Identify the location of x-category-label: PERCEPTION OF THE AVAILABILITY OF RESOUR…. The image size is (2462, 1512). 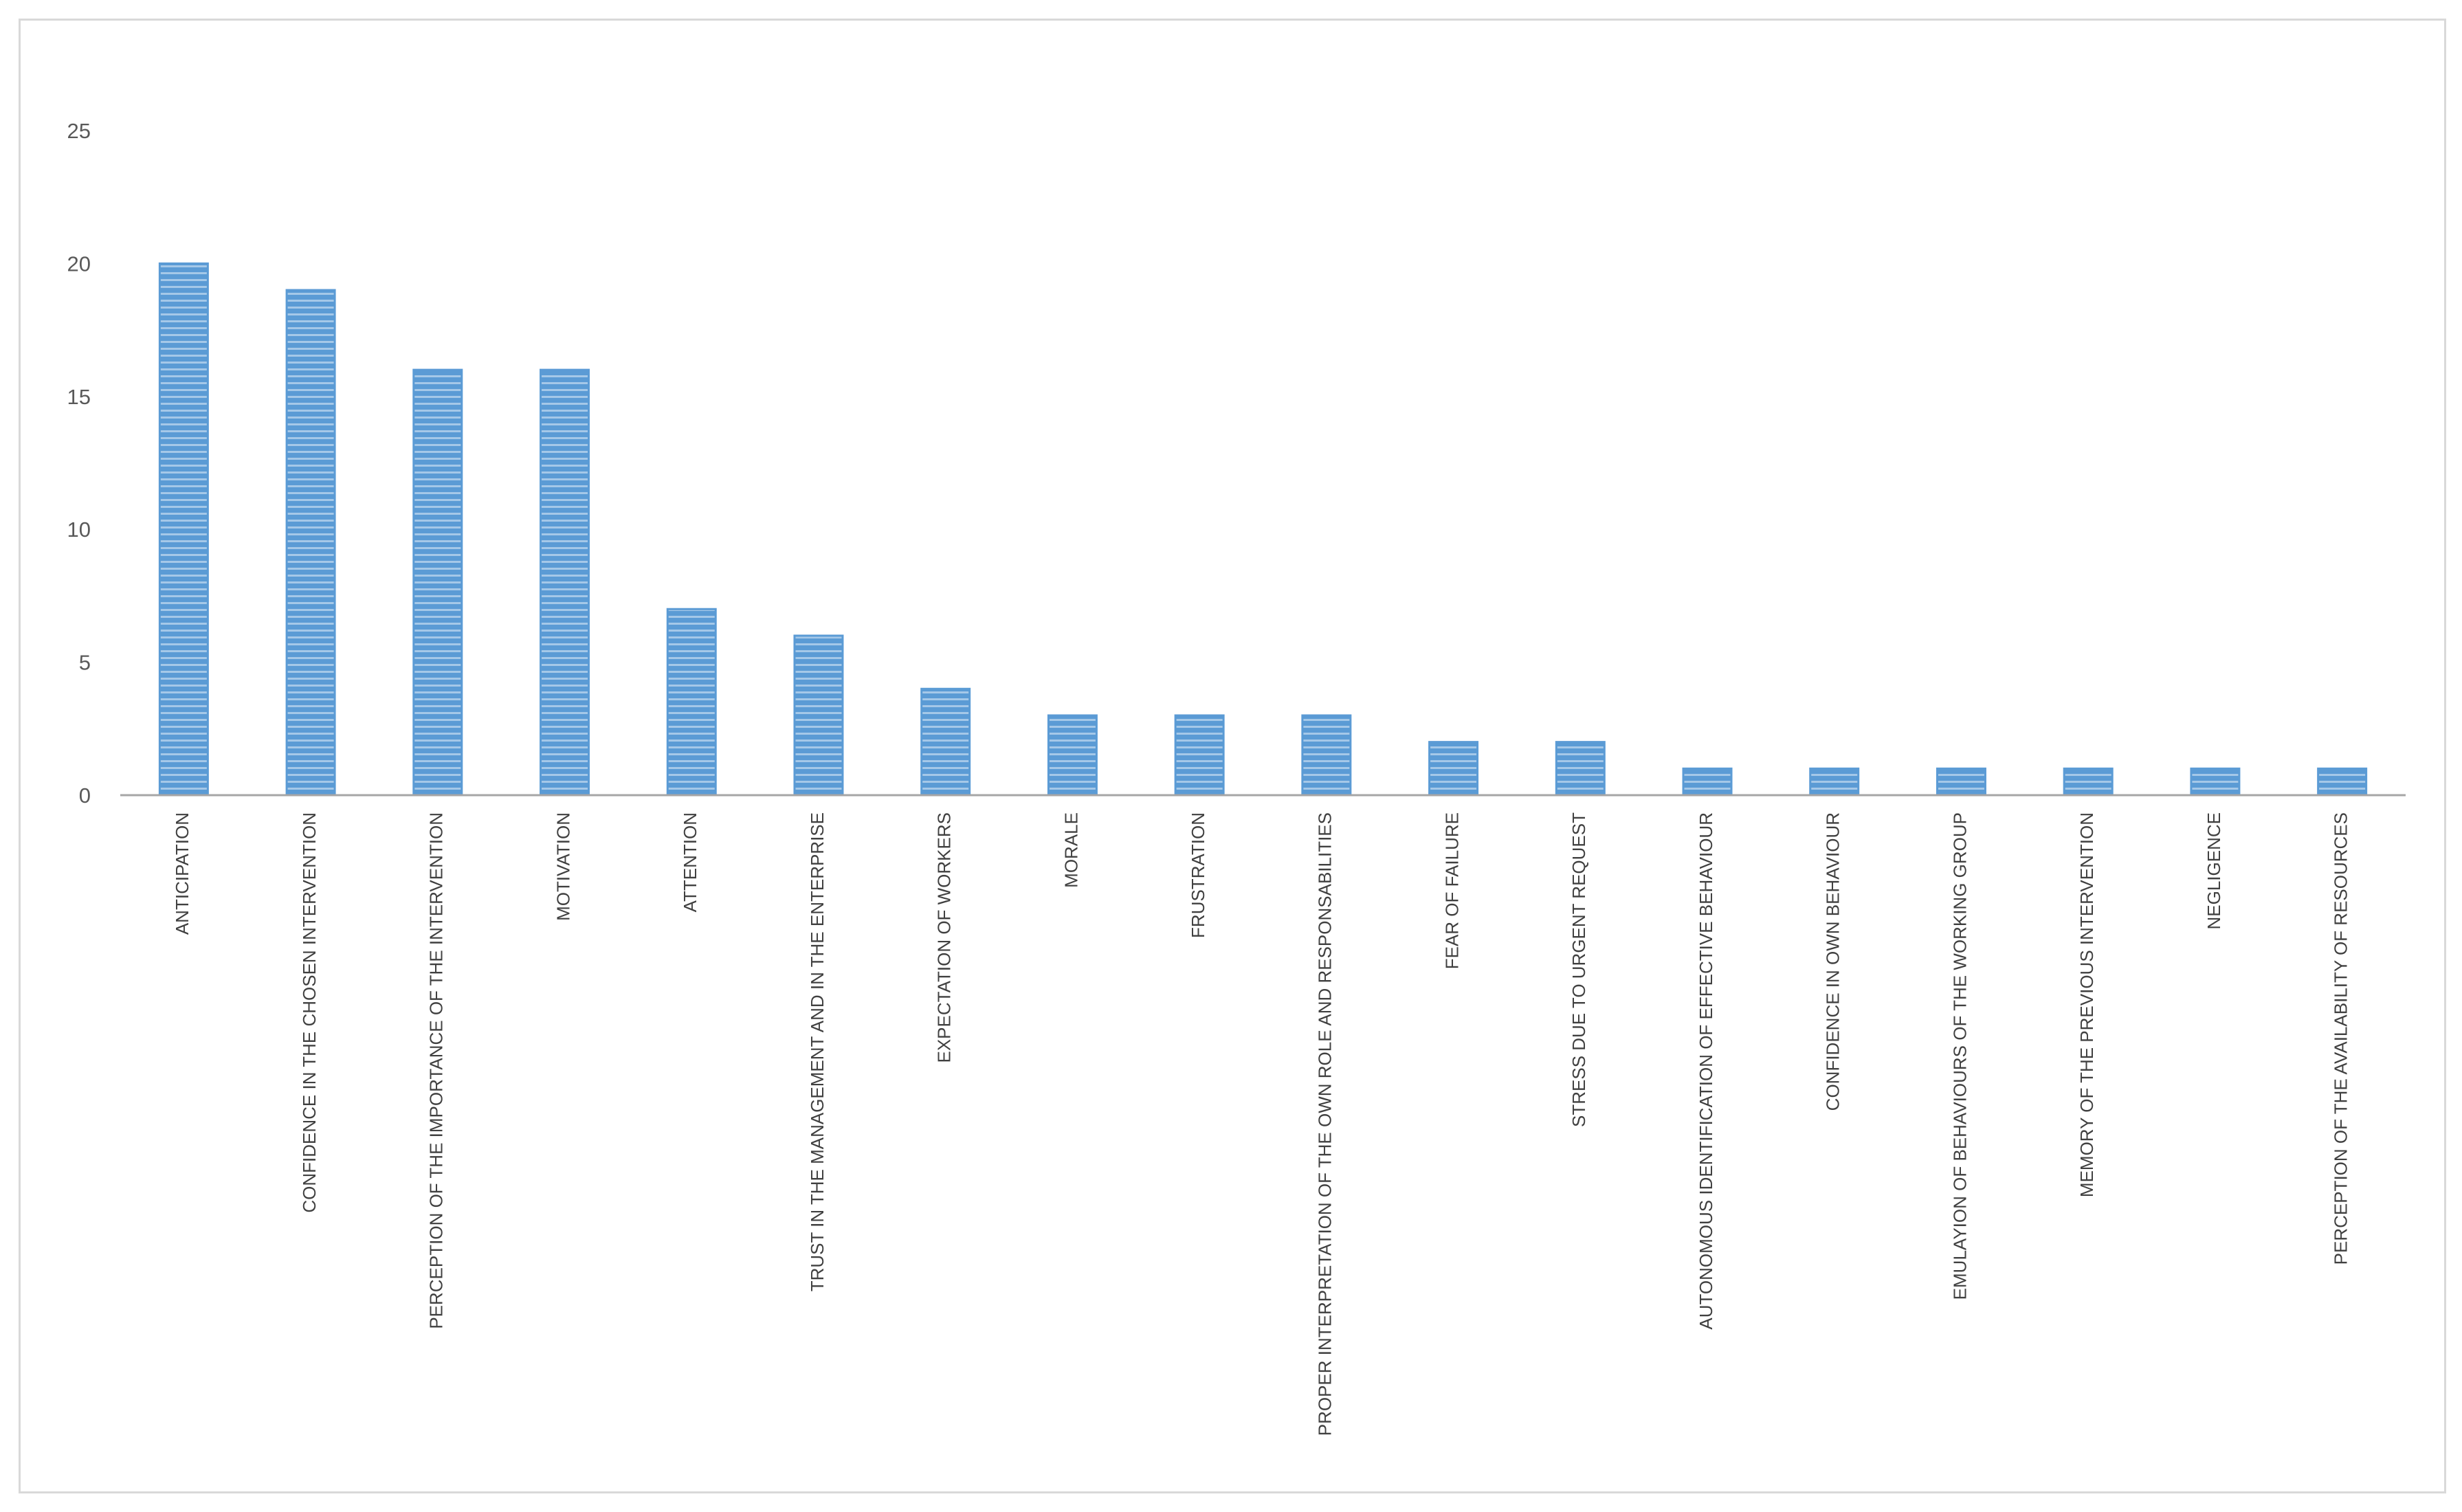
(2341, 1038).